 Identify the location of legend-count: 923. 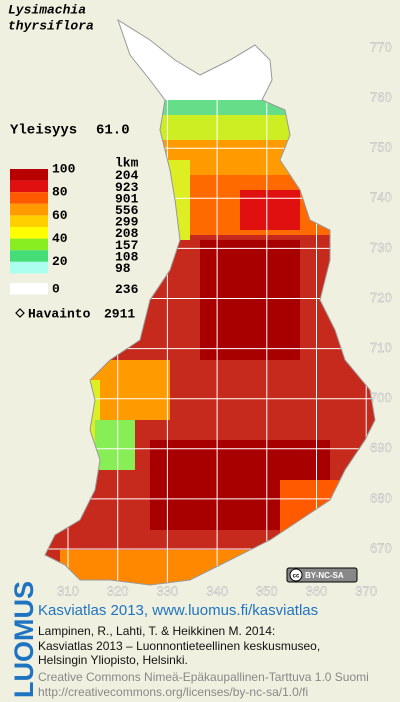
(127, 187).